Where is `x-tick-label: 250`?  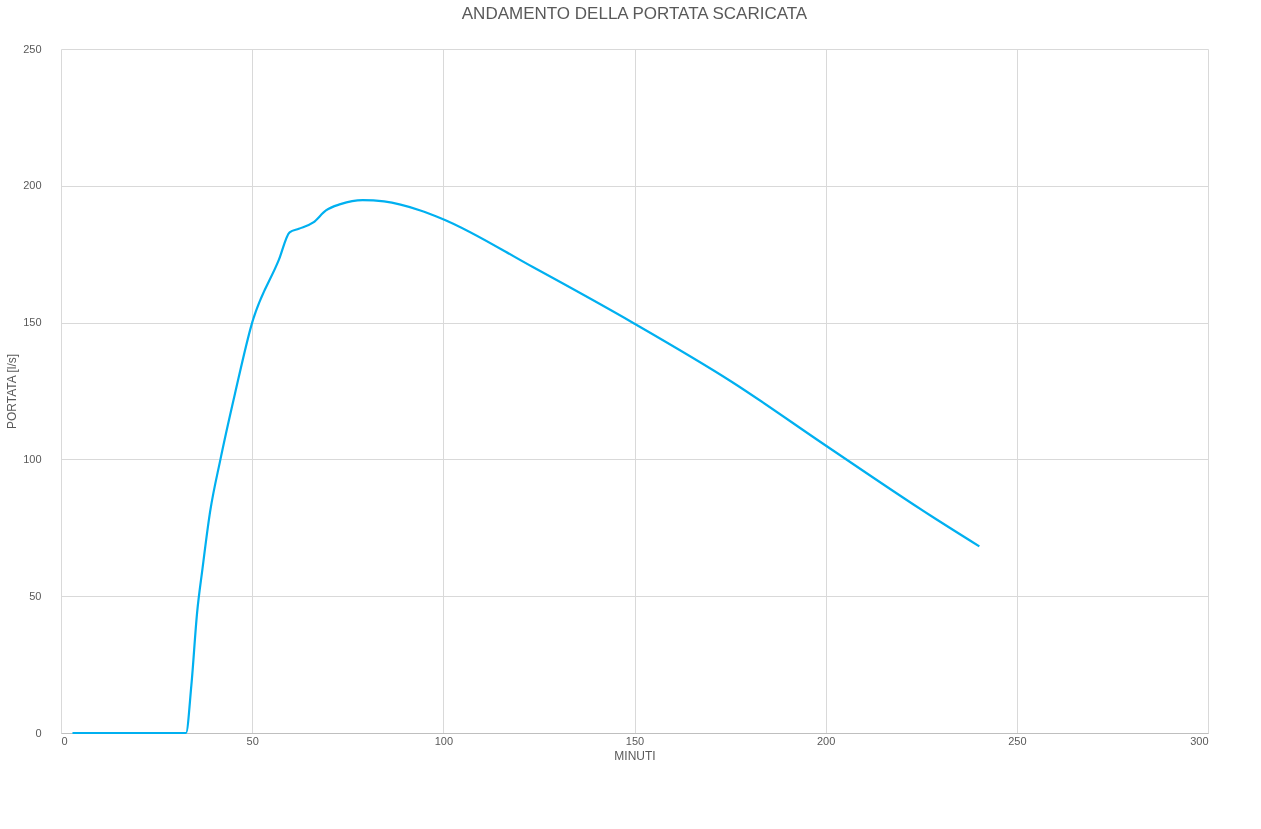
x-tick-label: 250 is located at coordinates (1017, 740).